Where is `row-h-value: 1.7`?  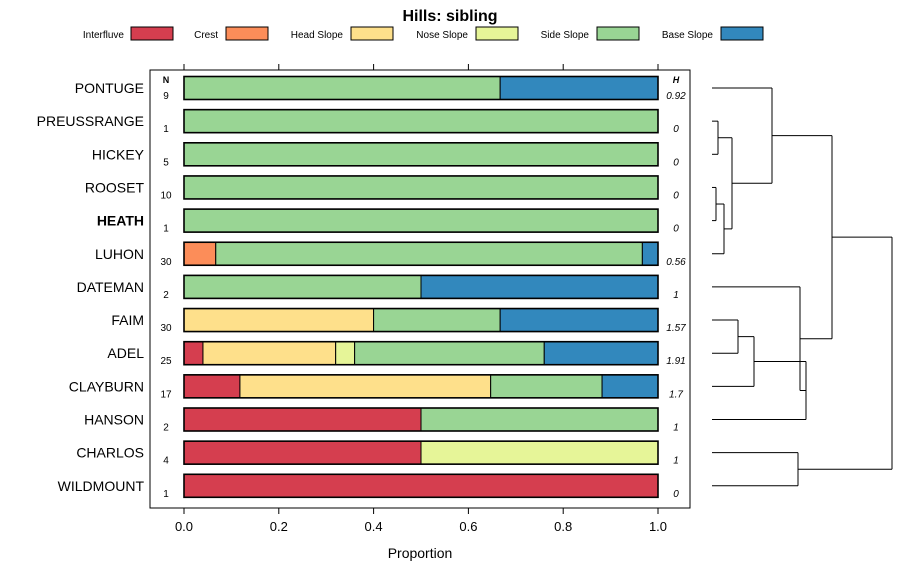
row-h-value: 1.7 is located at coordinates (676, 394).